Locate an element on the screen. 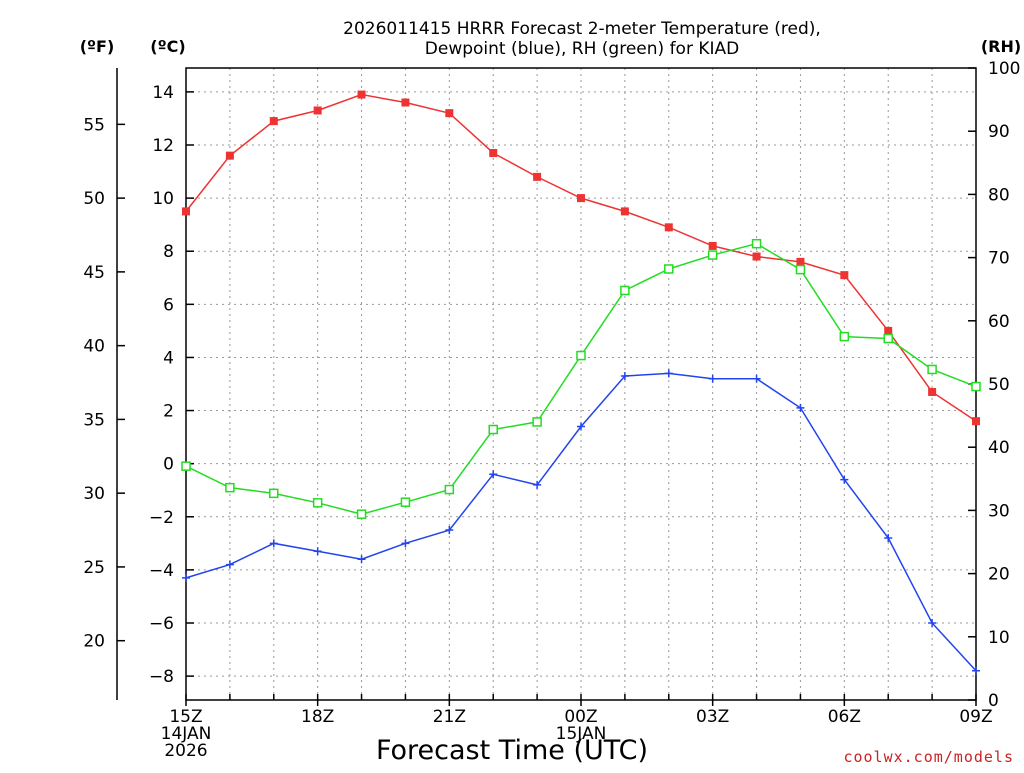 The width and height of the screenshot is (1024, 773). rh-tick-label: 70 is located at coordinates (999, 259).